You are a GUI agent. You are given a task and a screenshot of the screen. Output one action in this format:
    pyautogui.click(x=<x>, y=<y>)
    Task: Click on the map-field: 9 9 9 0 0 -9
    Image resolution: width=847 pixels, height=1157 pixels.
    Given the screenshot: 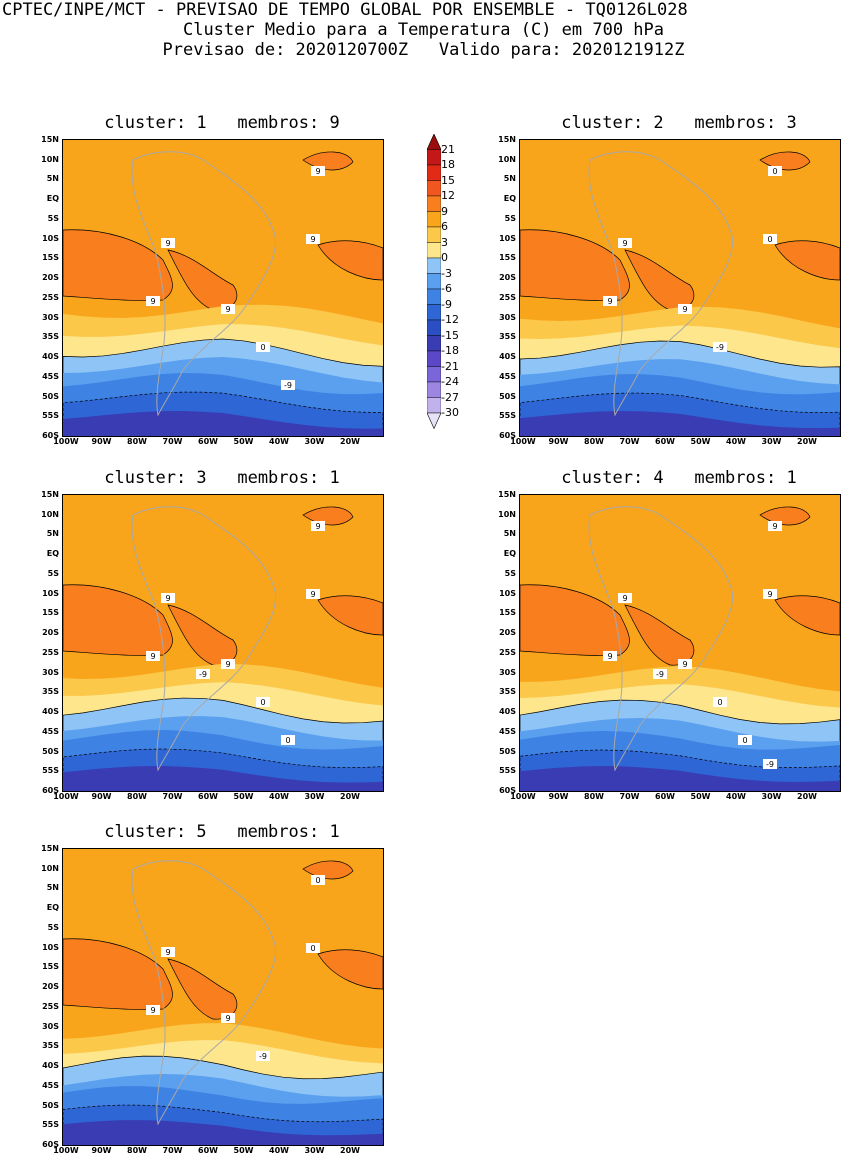 What is the action you would take?
    pyautogui.click(x=223, y=1002)
    